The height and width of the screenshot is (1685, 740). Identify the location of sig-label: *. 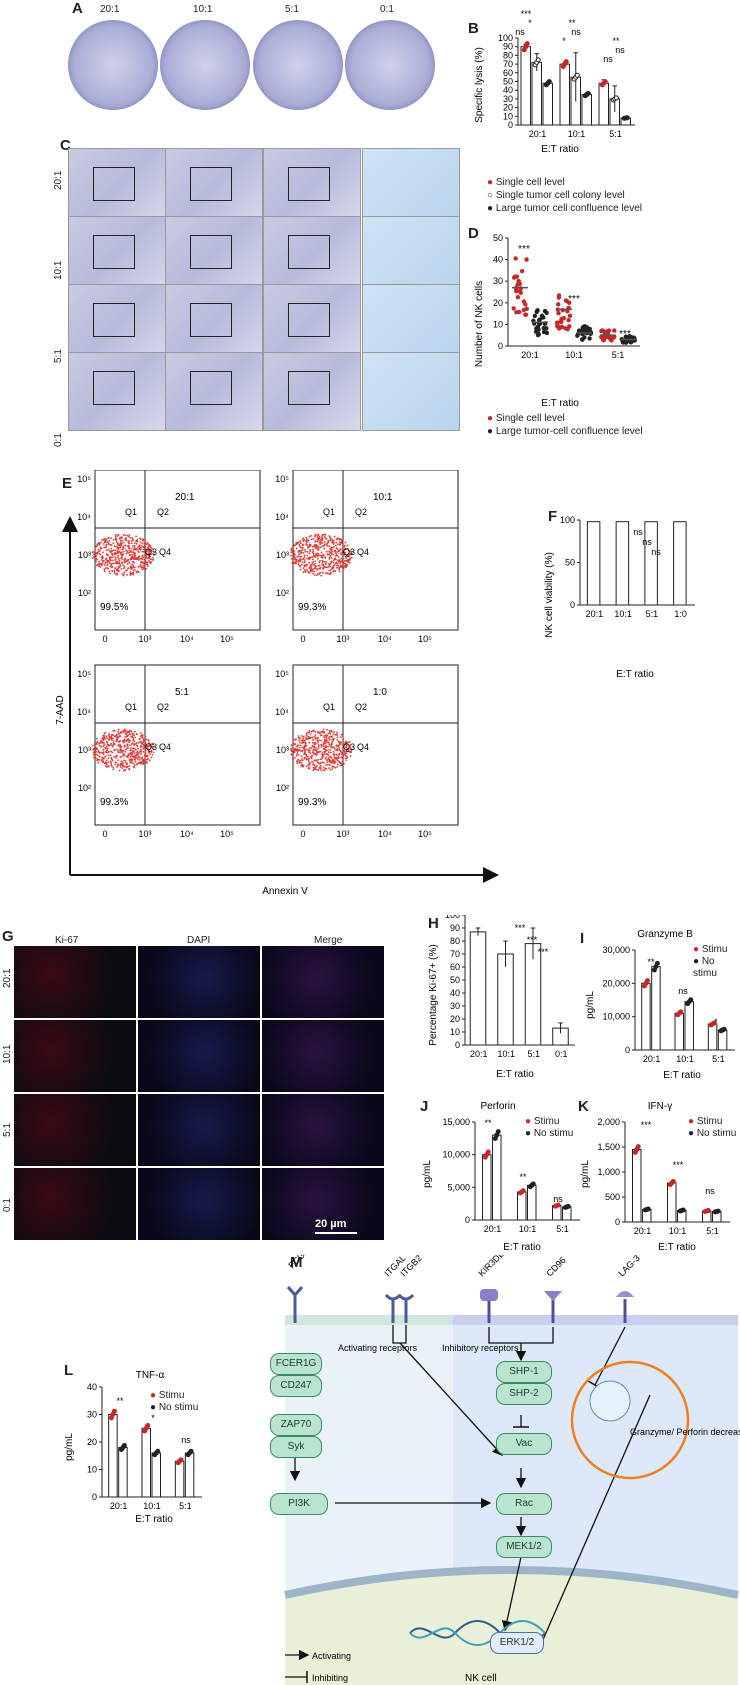
(153, 1418).